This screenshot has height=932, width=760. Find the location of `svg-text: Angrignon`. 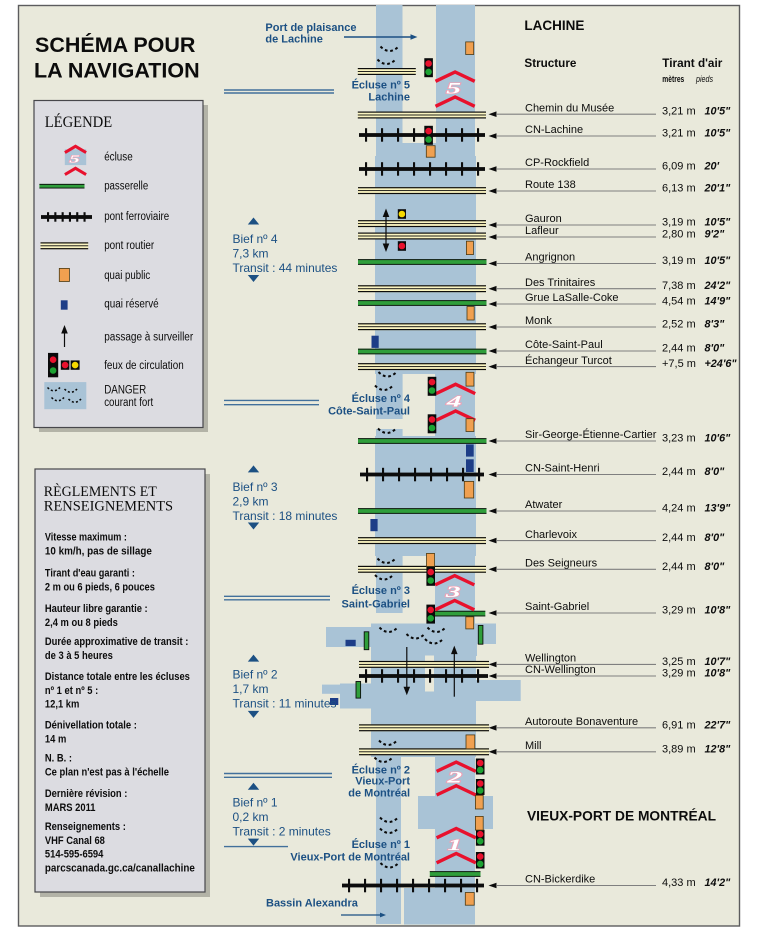

svg-text: Angrignon is located at coordinates (550, 258).